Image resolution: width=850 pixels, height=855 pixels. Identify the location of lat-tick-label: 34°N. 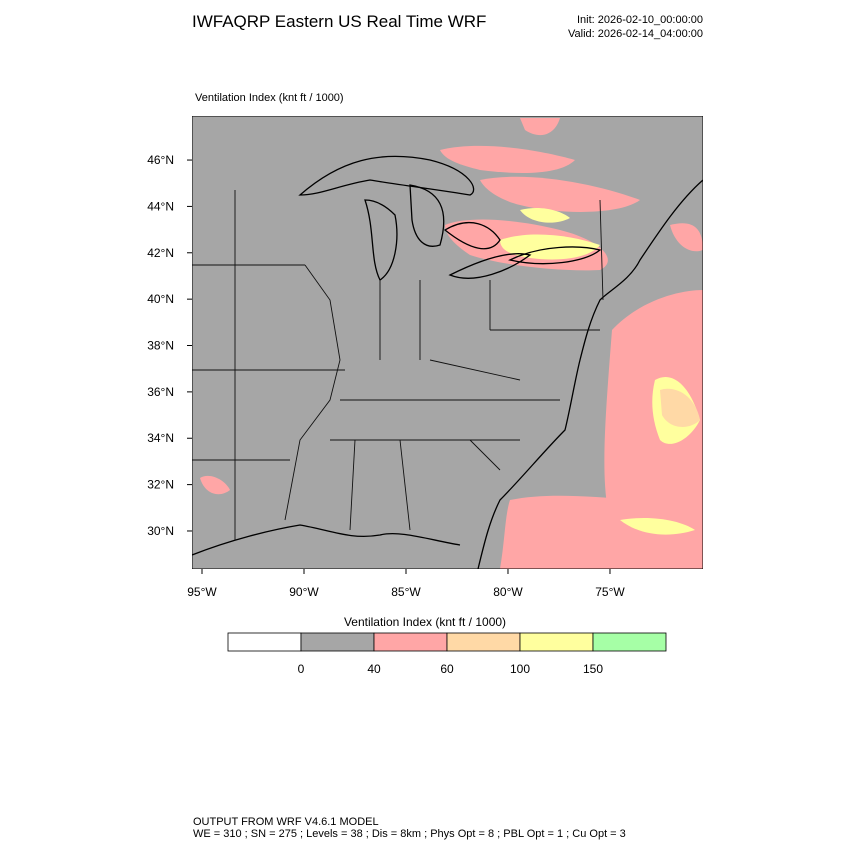
(160, 438).